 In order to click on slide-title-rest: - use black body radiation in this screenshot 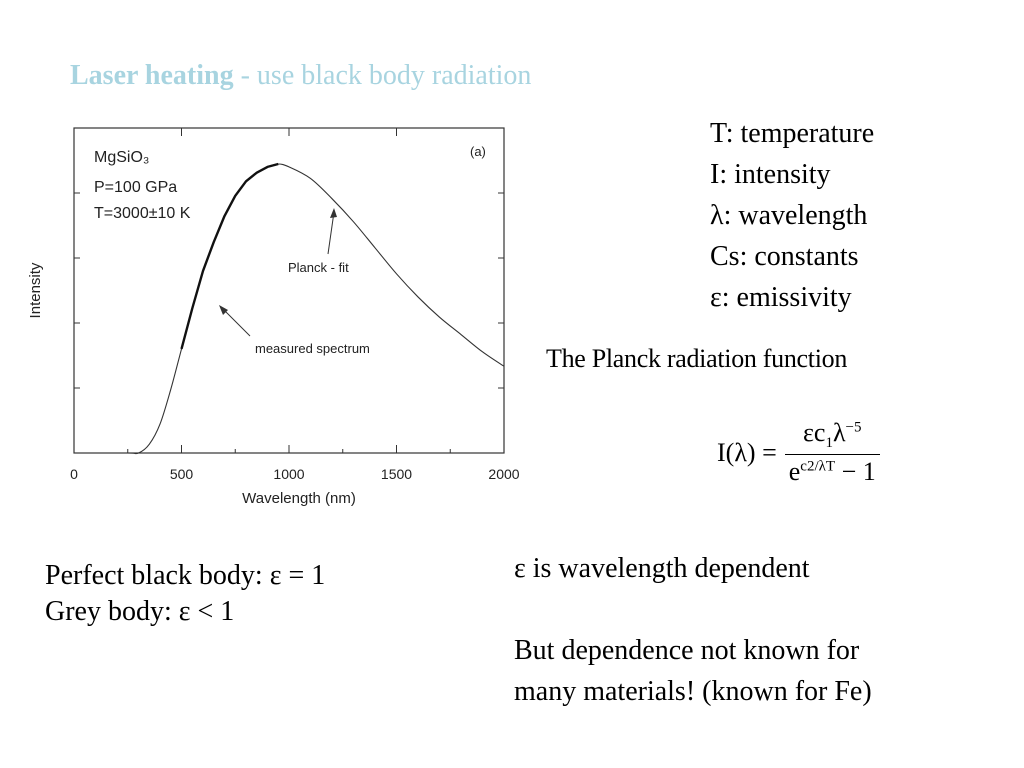, I will do `click(382, 75)`.